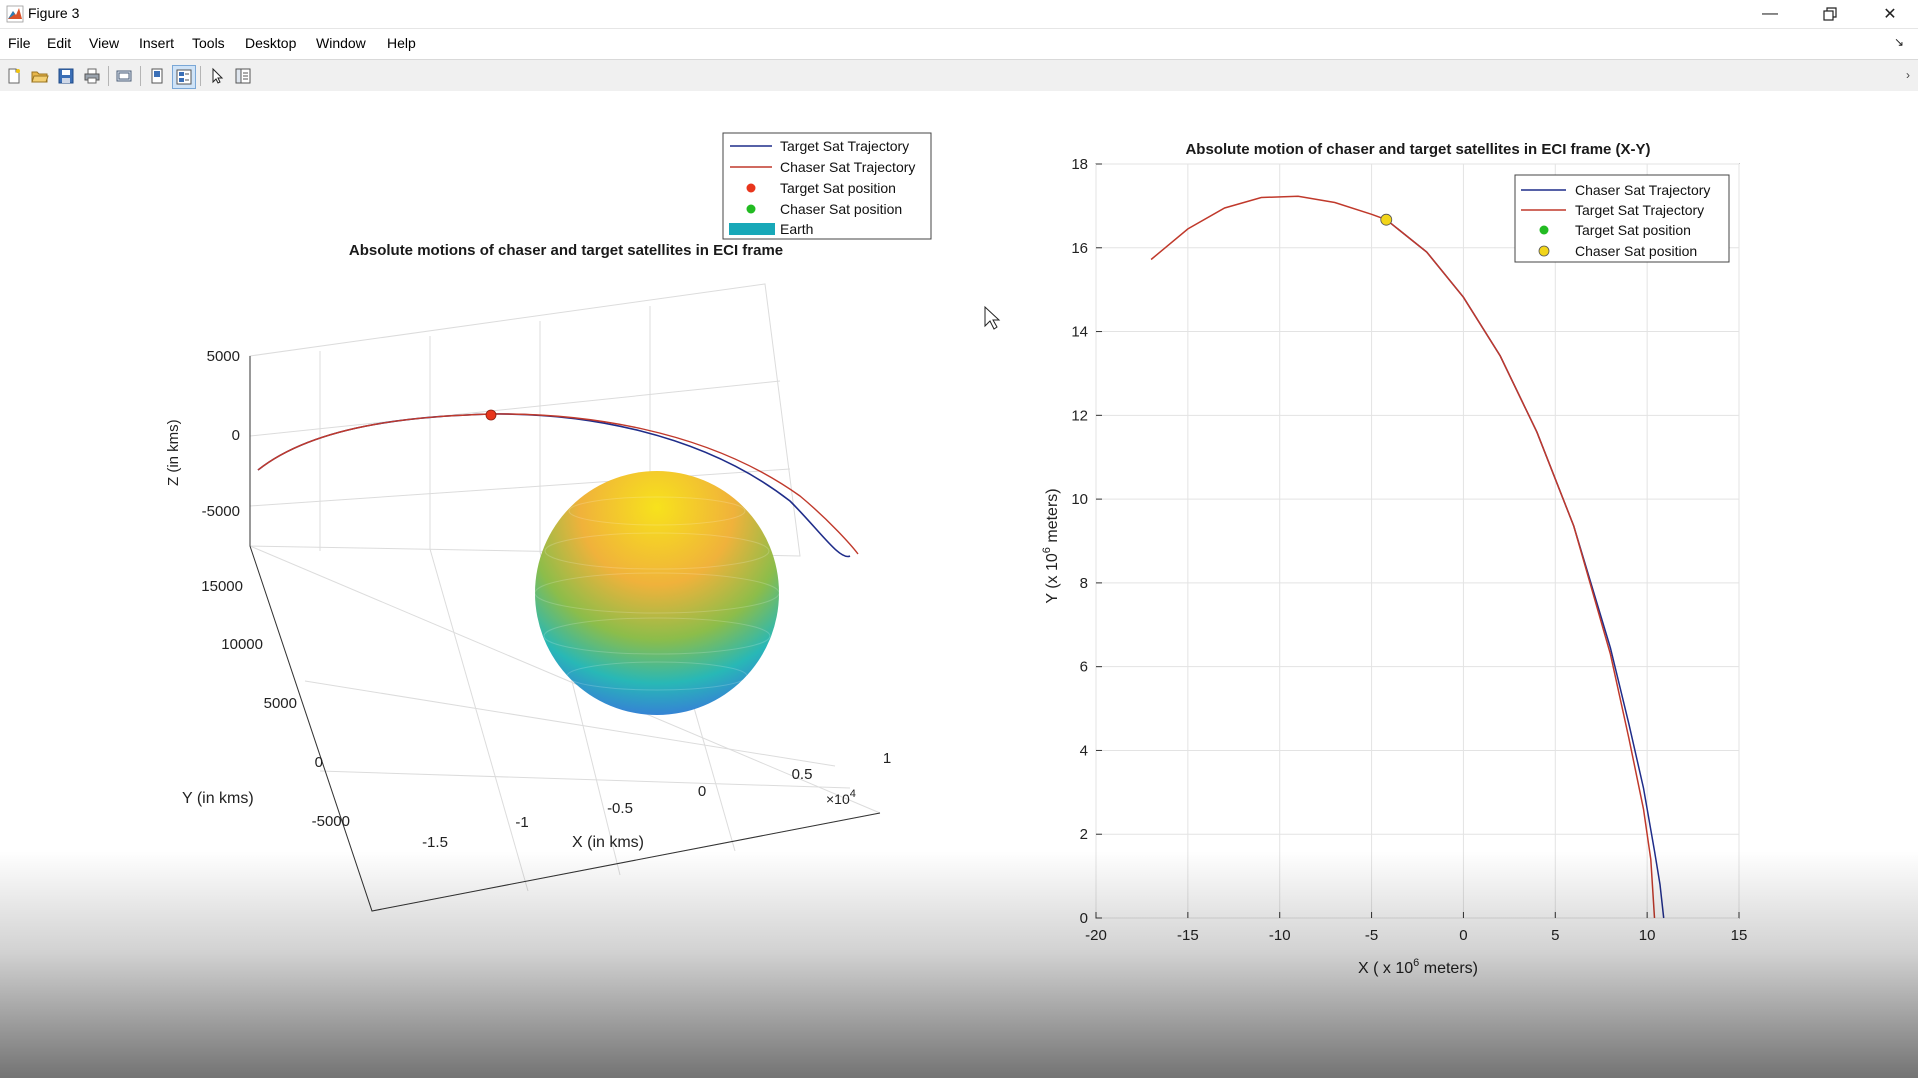  I want to click on plot3d-y-tick: 15000, so click(222, 586).